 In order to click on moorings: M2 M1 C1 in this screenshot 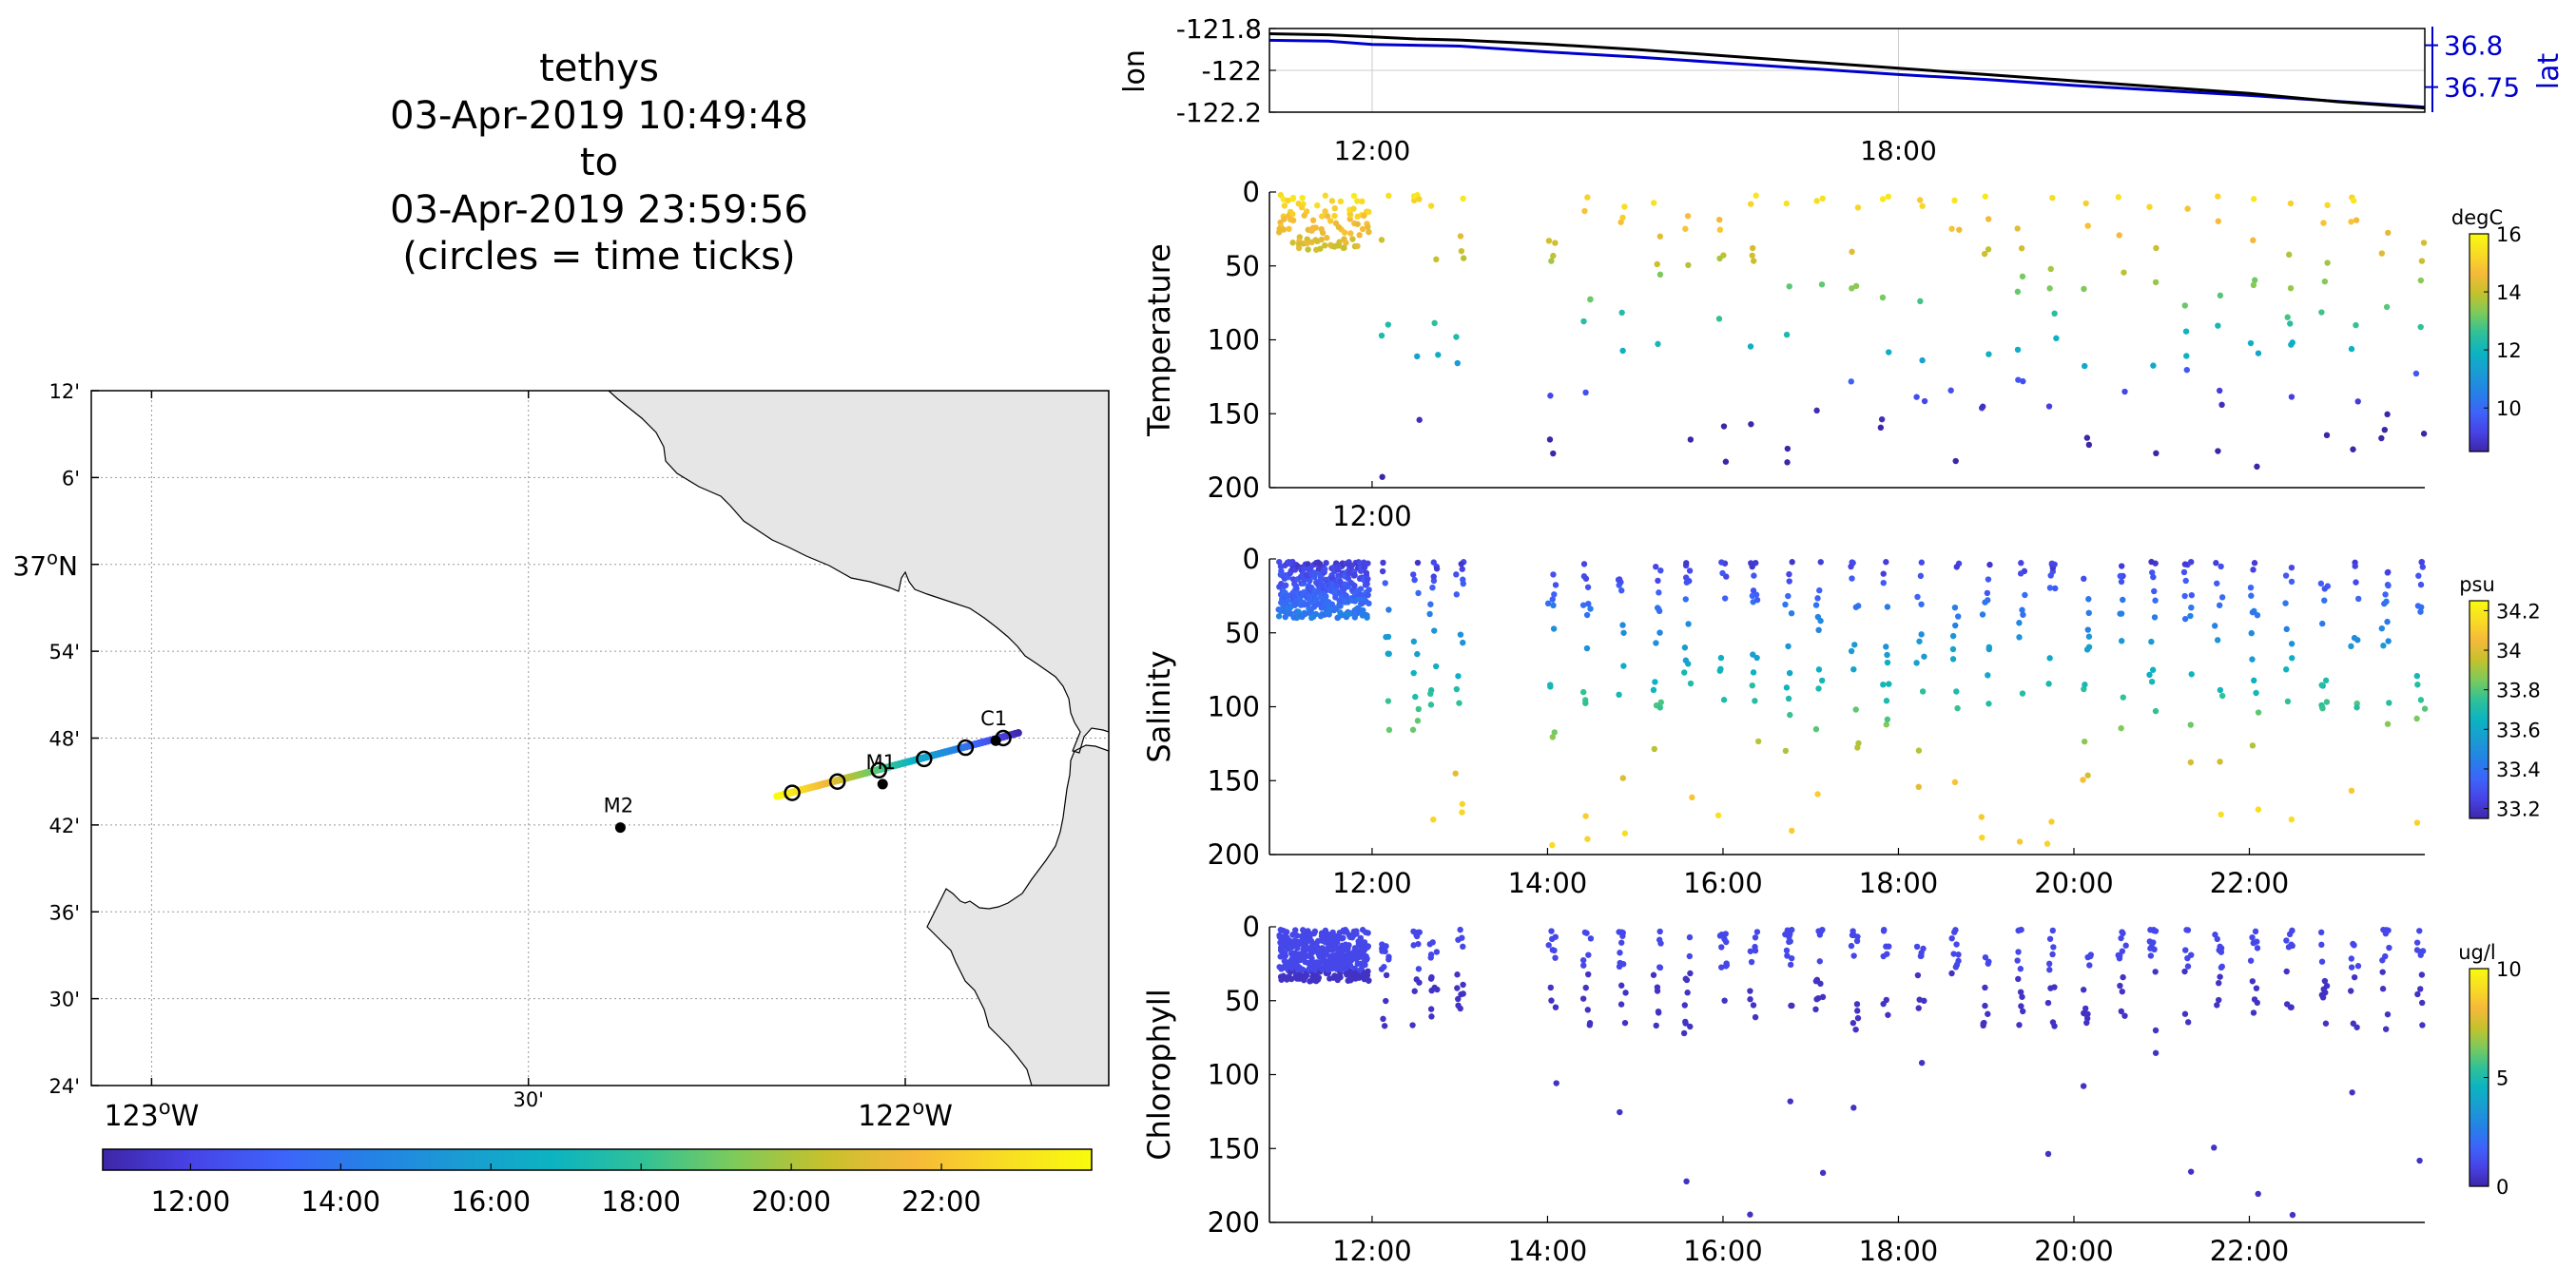, I will do `click(805, 771)`.